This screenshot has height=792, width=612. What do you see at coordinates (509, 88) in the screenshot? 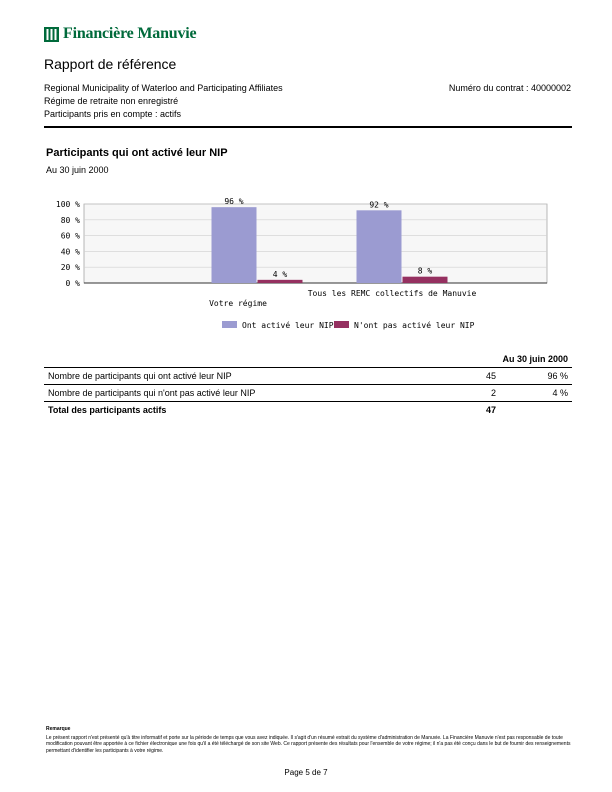
I see `contract-number: Numéro du contrat : 40000002` at bounding box center [509, 88].